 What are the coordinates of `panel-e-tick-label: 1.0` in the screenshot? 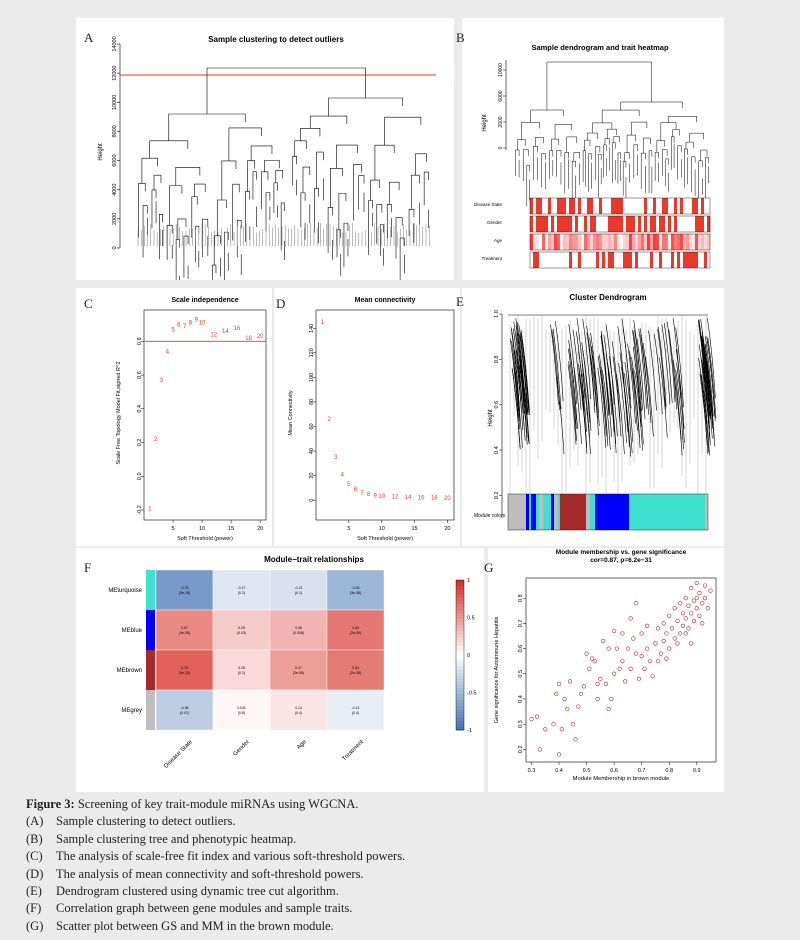 It's located at (497, 314).